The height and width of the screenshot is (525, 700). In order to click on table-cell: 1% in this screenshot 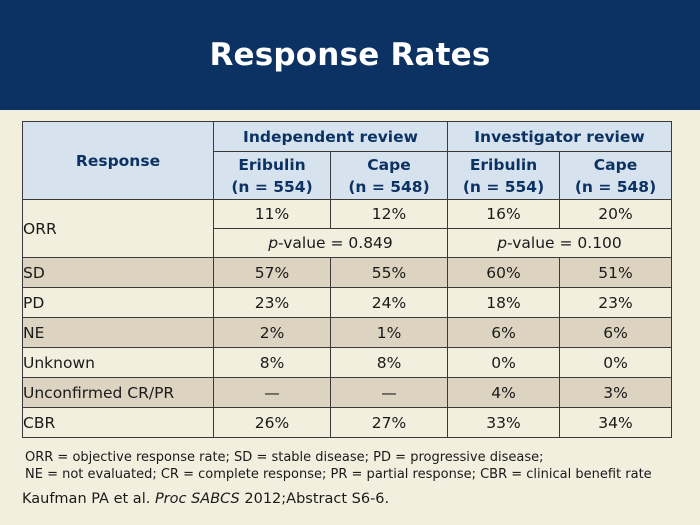, I will do `click(389, 332)`.